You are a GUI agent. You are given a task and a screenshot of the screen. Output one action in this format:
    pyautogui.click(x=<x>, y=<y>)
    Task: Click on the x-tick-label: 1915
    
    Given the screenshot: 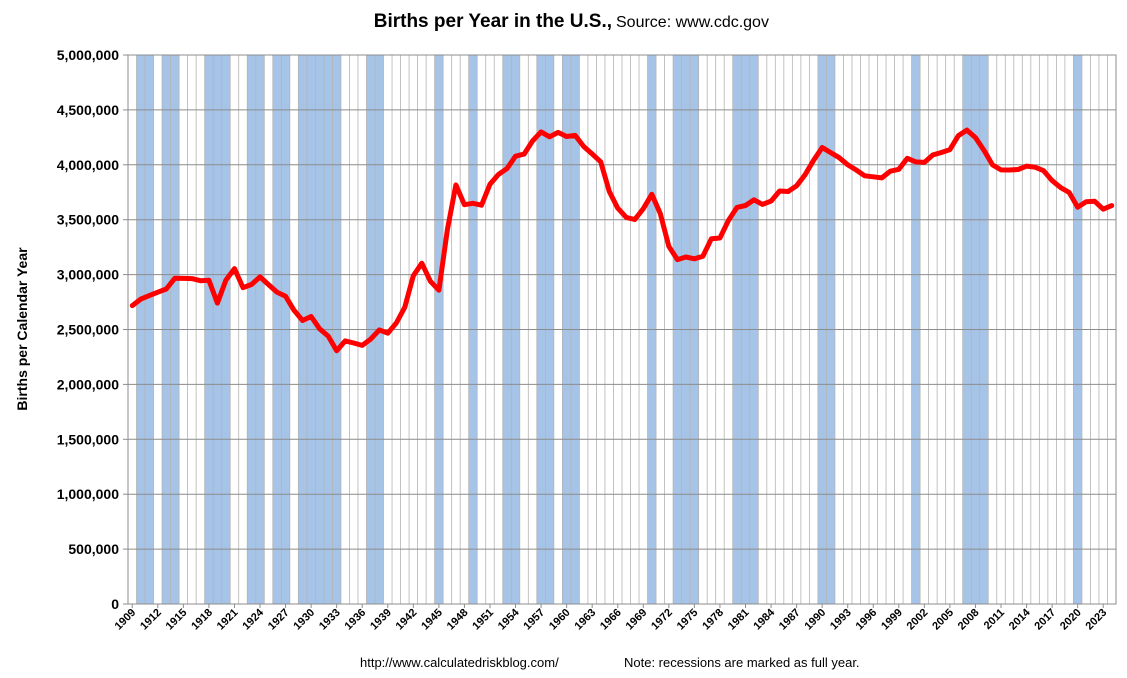 What is the action you would take?
    pyautogui.click(x=177, y=620)
    